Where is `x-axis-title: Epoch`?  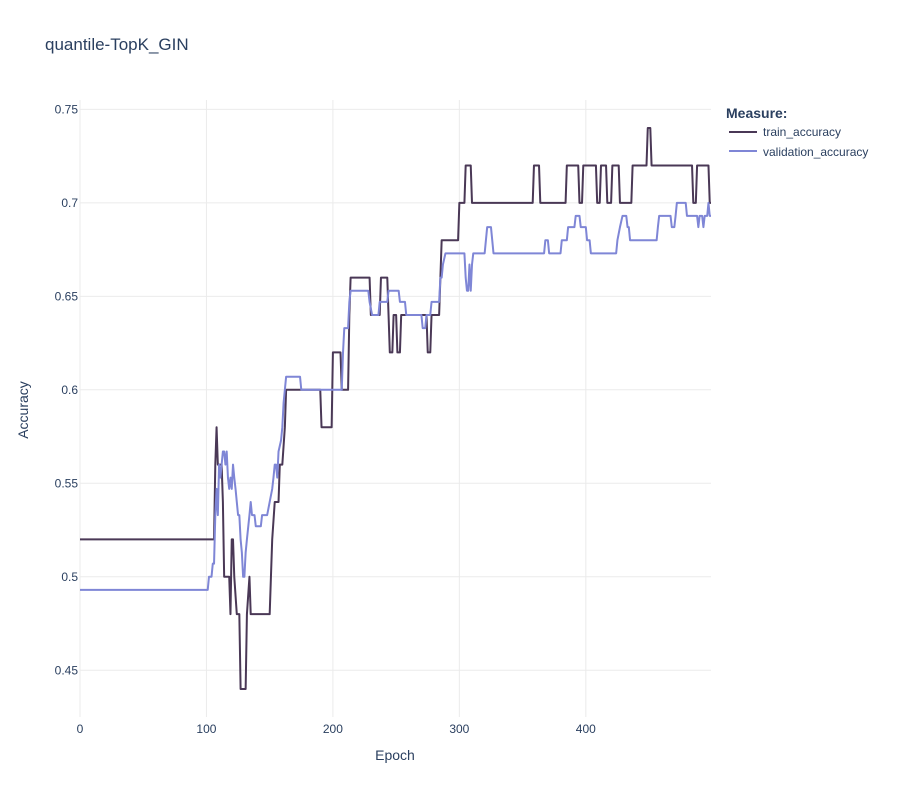 x-axis-title: Epoch is located at coordinates (395, 755).